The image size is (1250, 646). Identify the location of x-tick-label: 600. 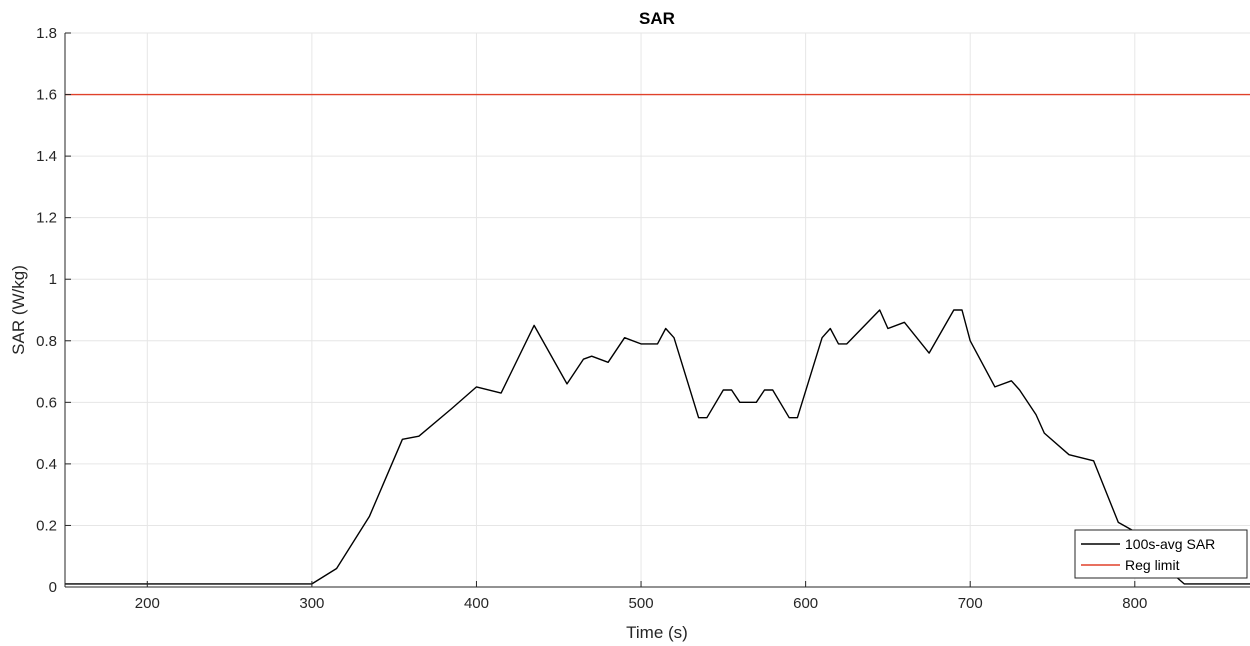
(805, 603).